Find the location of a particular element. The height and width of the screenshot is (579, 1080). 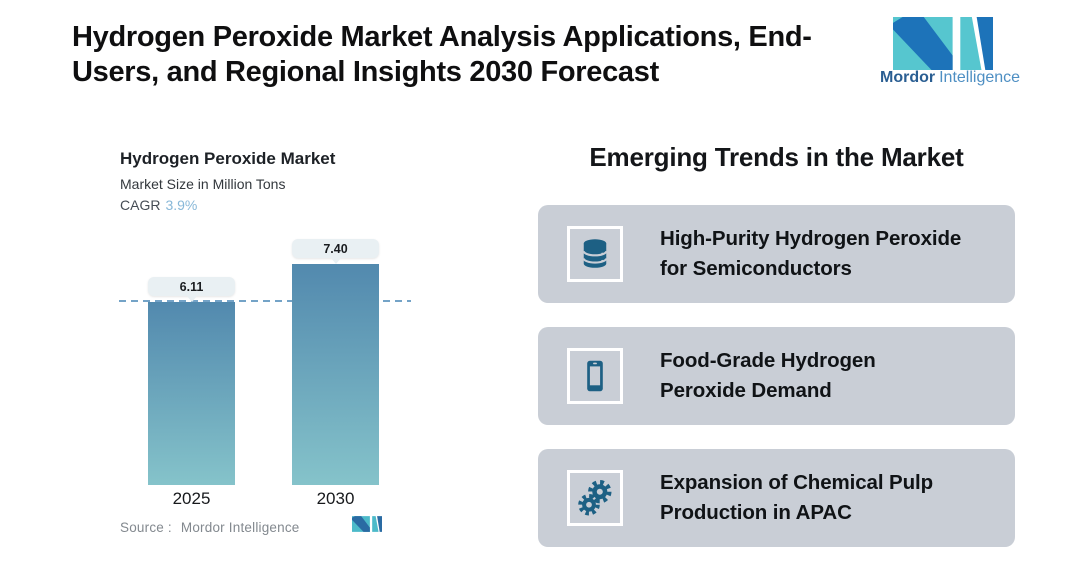

trend-card-line1: High-Purity Hydrogen Peroxide is located at coordinates (811, 238).